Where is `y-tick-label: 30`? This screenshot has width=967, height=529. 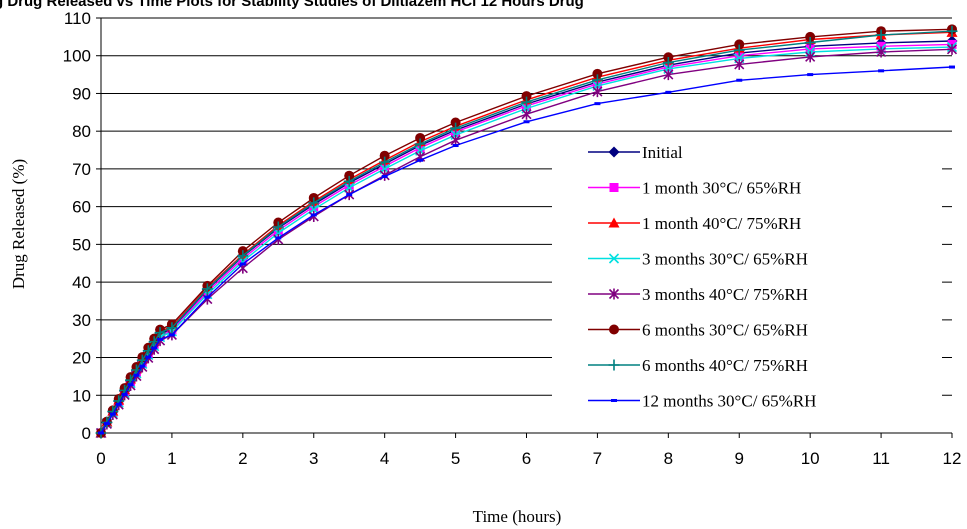 y-tick-label: 30 is located at coordinates (81, 320).